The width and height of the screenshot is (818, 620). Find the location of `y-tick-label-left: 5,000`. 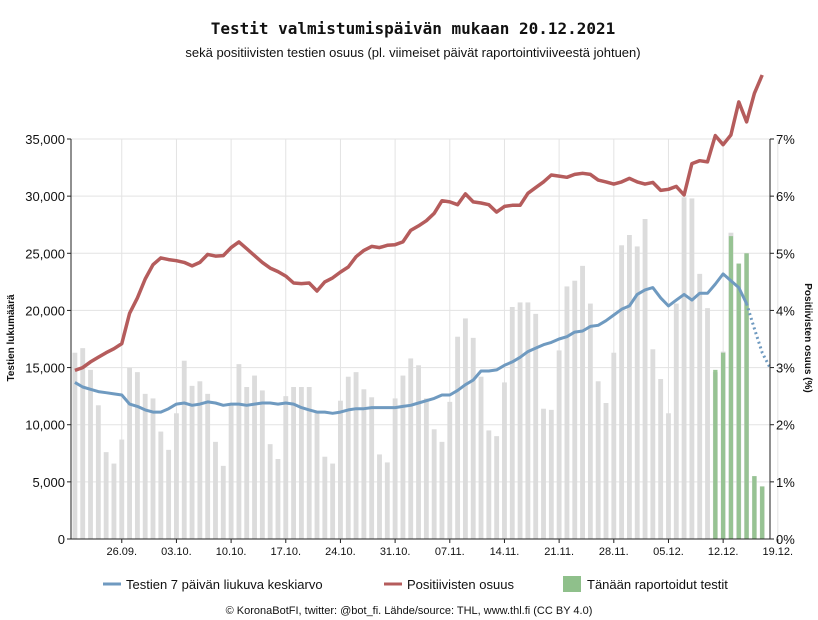

y-tick-label-left: 5,000 is located at coordinates (48, 482).